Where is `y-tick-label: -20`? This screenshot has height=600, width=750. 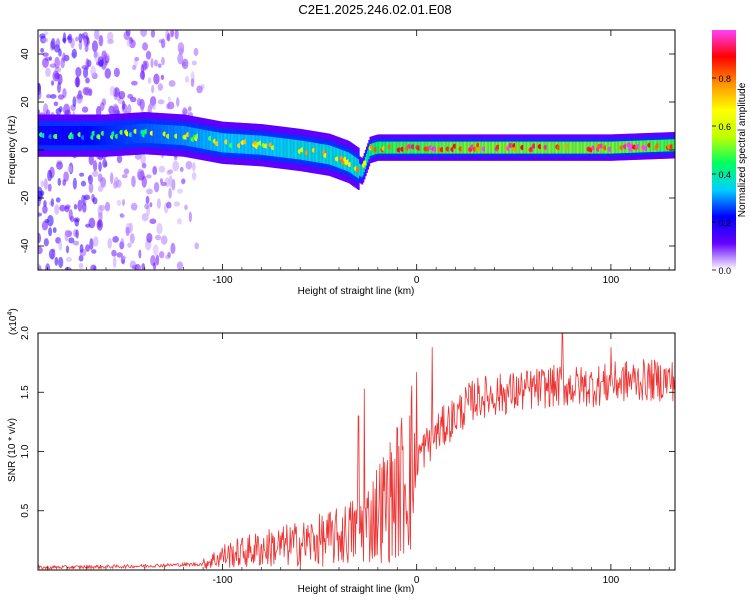
y-tick-label: -20 is located at coordinates (25, 197).